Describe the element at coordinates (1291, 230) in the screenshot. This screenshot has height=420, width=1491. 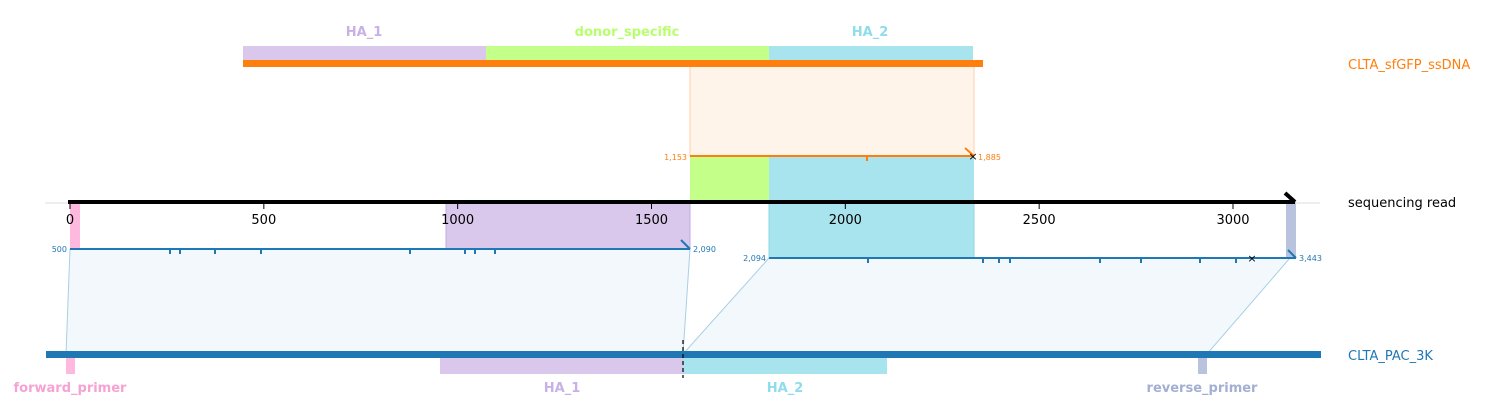
I see `reverse-primer-on-read` at that location.